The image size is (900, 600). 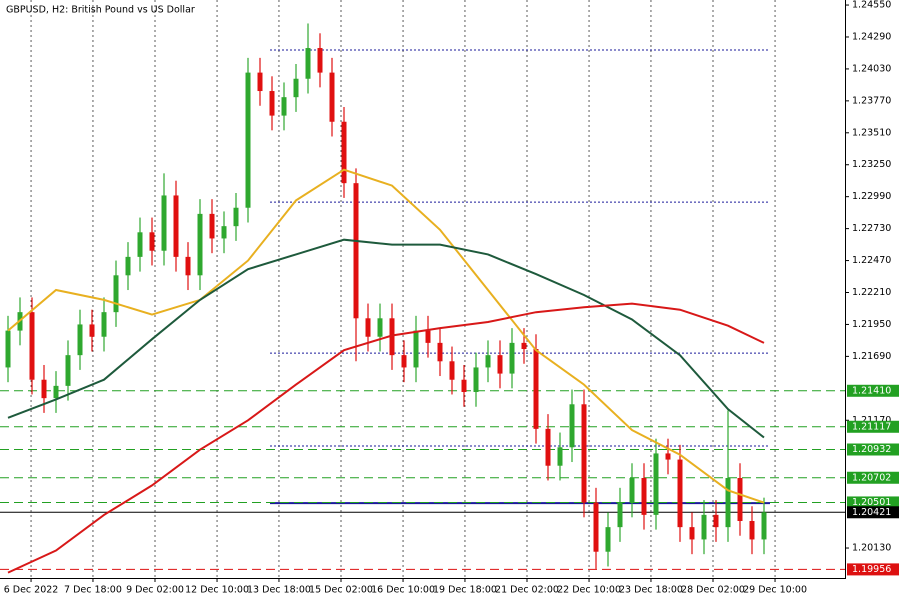 I want to click on y-tick-label: 1.23250, so click(x=871, y=164).